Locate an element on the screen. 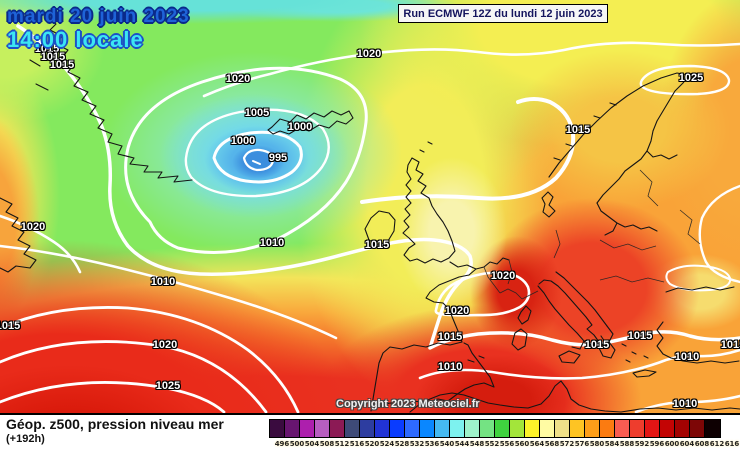 This screenshot has height=450, width=740. italy-east-coast is located at coordinates (569, 313).